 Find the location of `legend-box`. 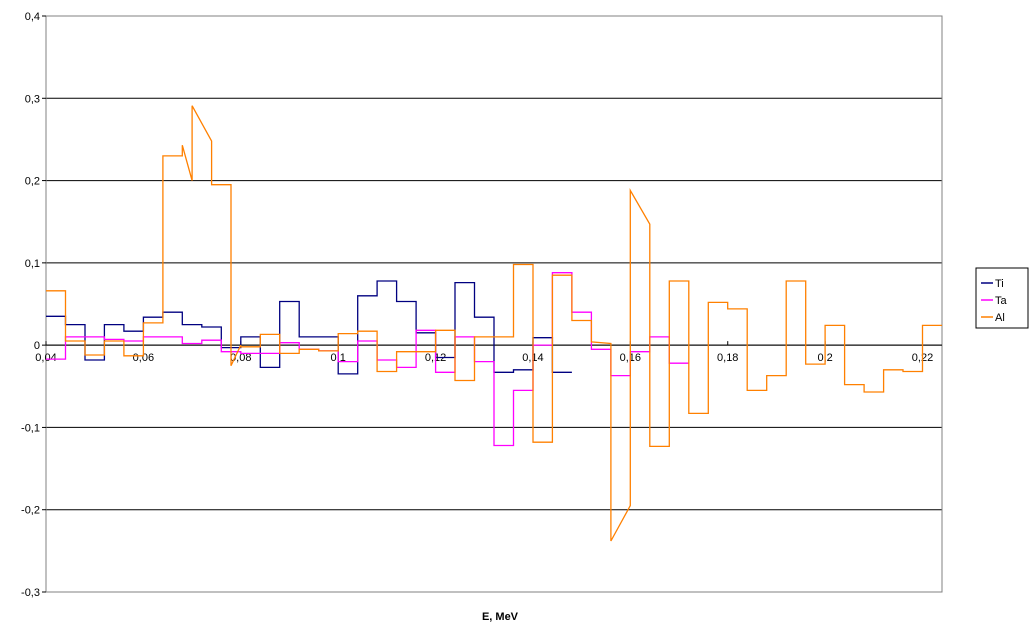

legend-box is located at coordinates (1002, 298).